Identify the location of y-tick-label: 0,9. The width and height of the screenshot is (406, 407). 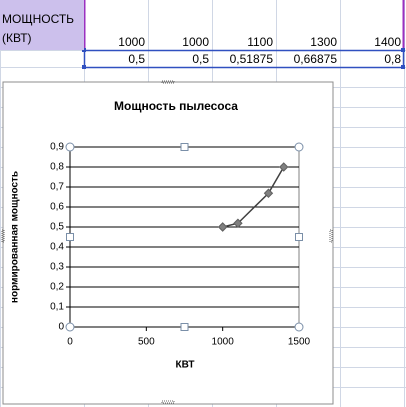
(57, 147).